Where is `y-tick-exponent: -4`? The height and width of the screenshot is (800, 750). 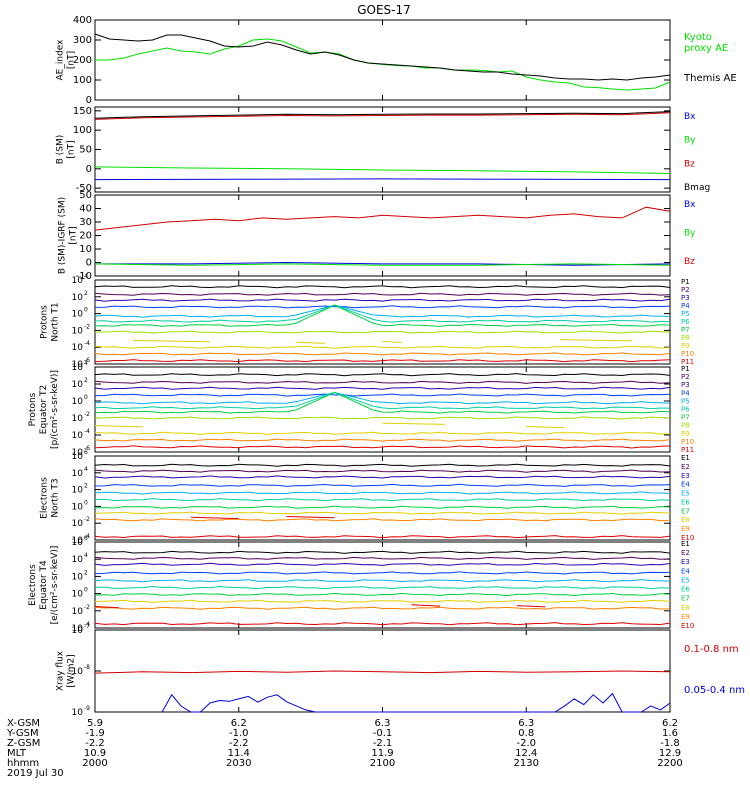 y-tick-exponent: -4 is located at coordinates (87, 431).